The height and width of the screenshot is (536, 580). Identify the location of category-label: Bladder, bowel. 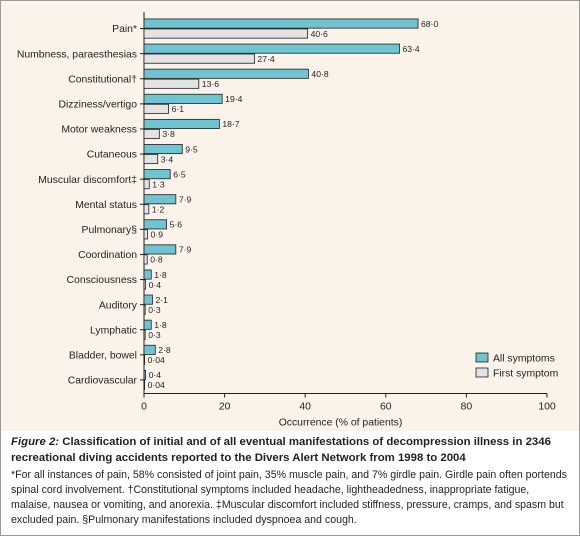
(103, 355).